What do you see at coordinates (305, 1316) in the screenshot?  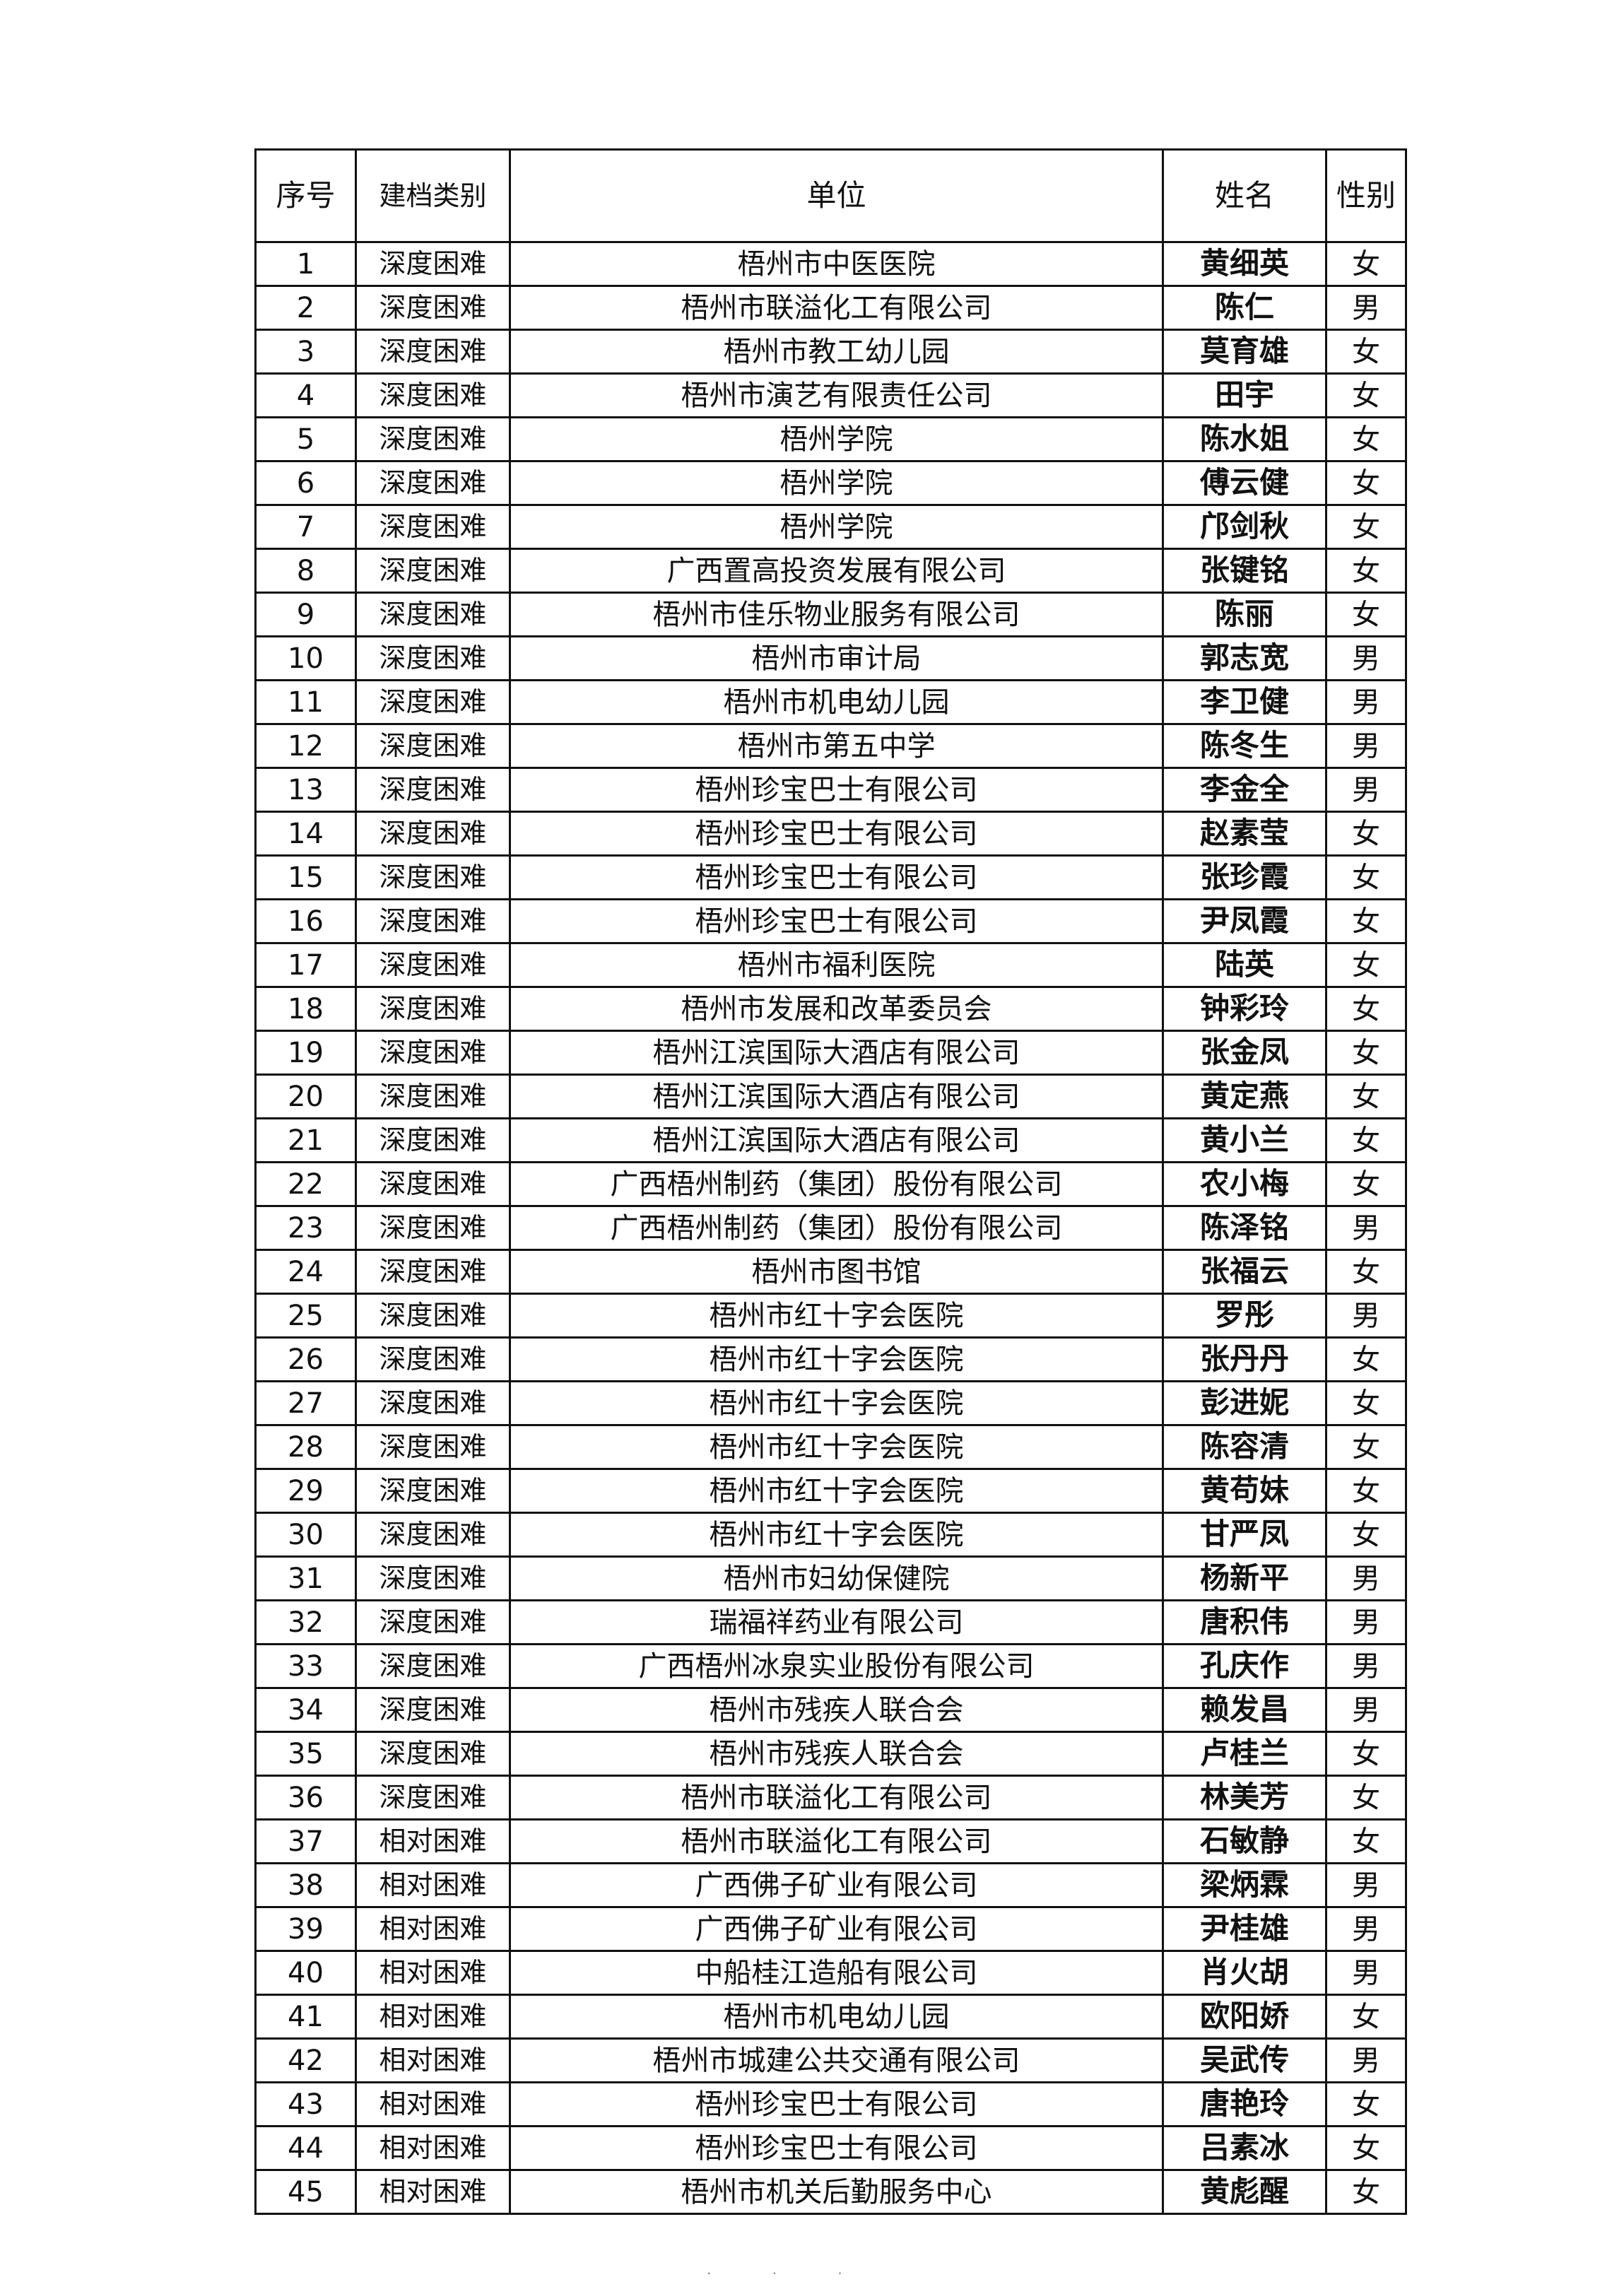 I see `cell-no: 25` at bounding box center [305, 1316].